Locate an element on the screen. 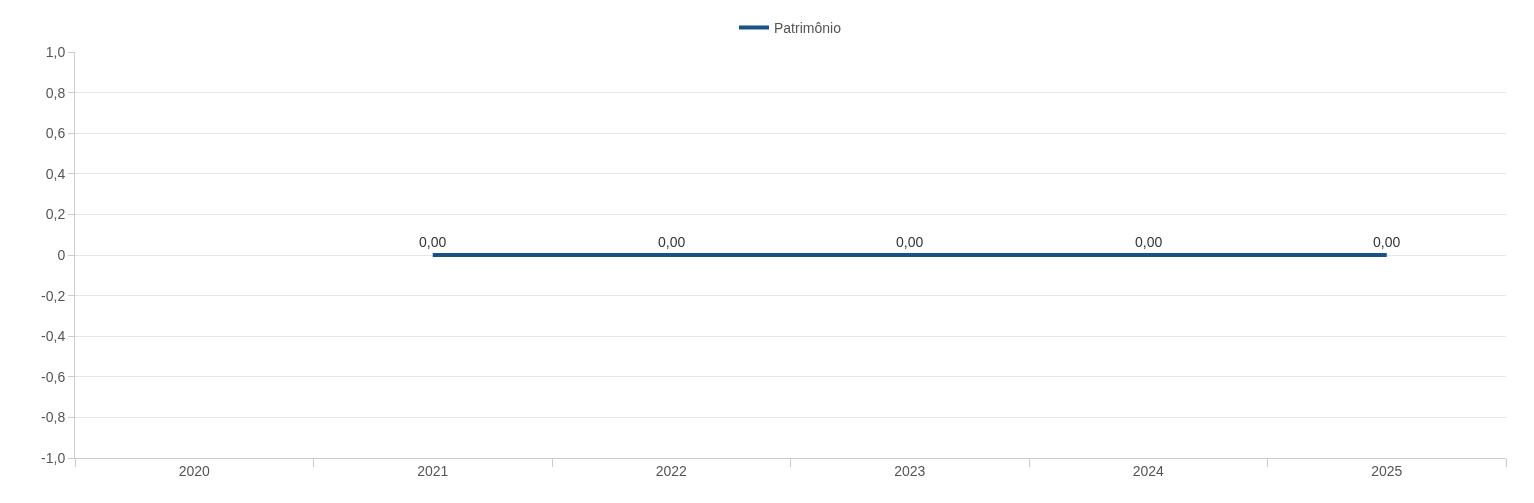  x-tick-label: 2021 is located at coordinates (433, 470).